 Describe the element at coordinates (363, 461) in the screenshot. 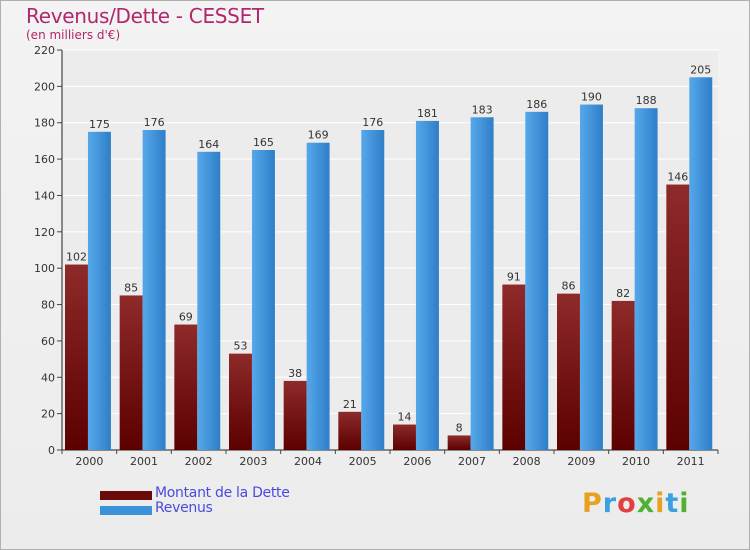

I see `x-tick-label: 2005` at that location.